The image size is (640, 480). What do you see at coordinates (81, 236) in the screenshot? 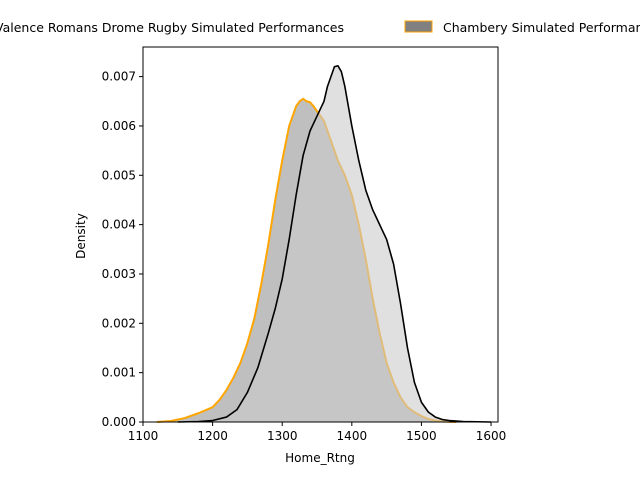
I see `y-axis-title: Density` at bounding box center [81, 236].